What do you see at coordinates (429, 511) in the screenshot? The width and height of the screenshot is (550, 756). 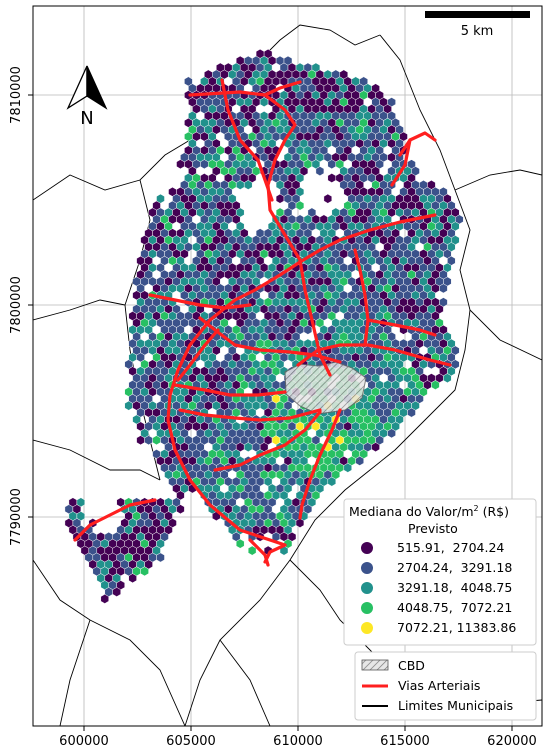 I see `legend-title: Mediana do Valor/m2 (R$)` at bounding box center [429, 511].